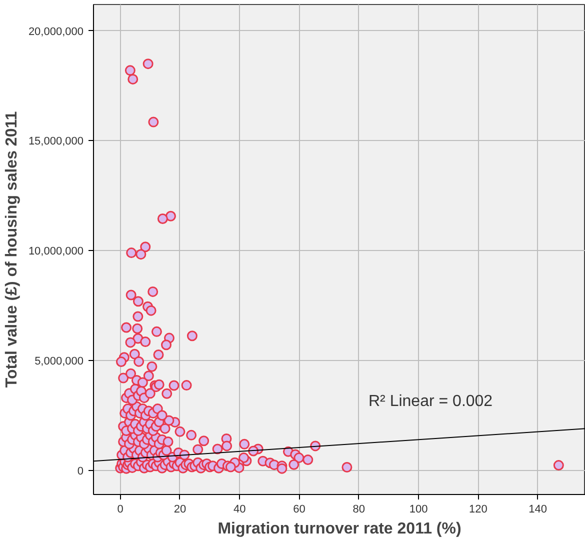 Image resolution: width=585 pixels, height=540 pixels. What do you see at coordinates (359, 510) in the screenshot?
I see `x-tick-label: 80` at bounding box center [359, 510].